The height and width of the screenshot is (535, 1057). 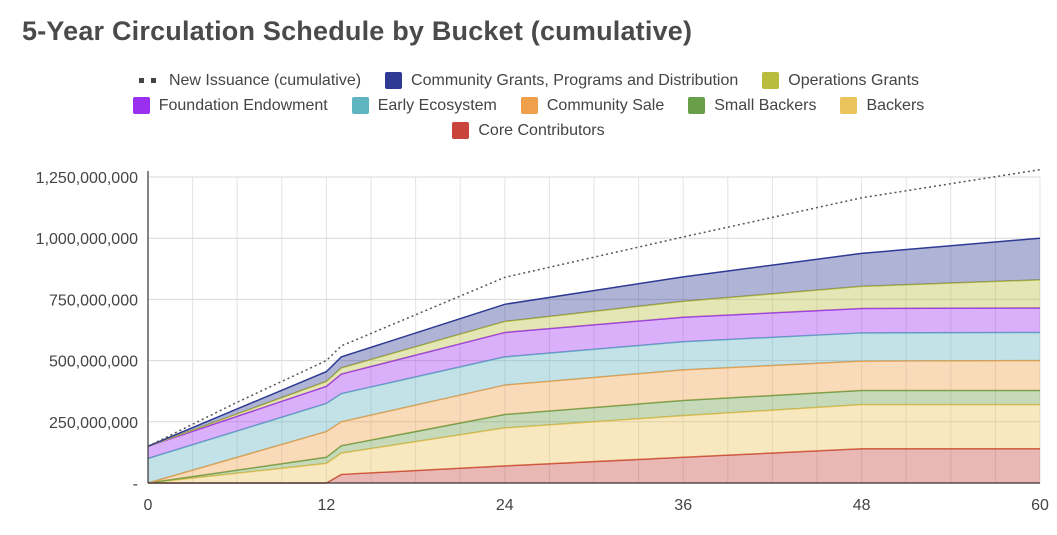 I want to click on legend-item: Backers, so click(x=882, y=106).